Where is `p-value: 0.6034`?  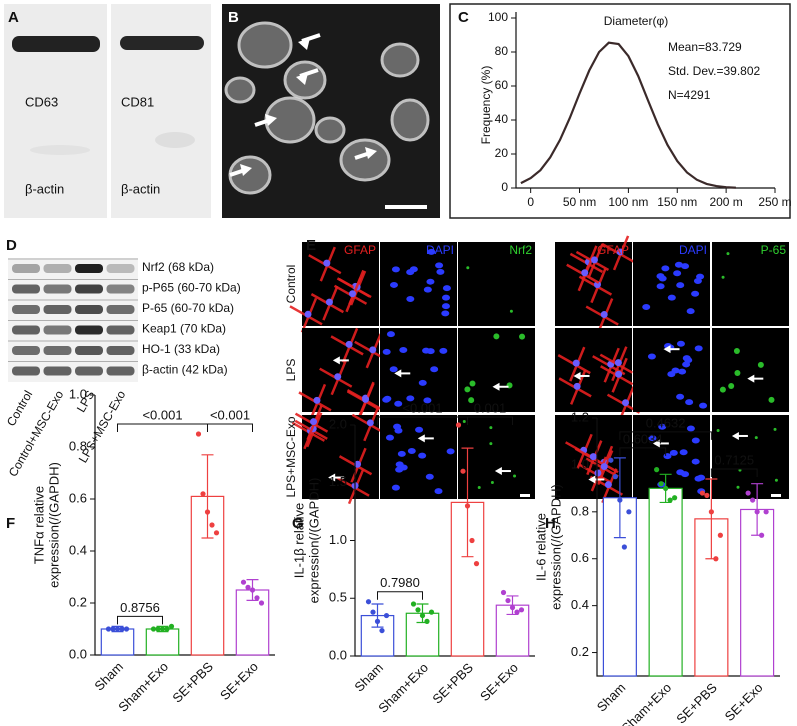
p-value: 0.6034 is located at coordinates (643, 438).